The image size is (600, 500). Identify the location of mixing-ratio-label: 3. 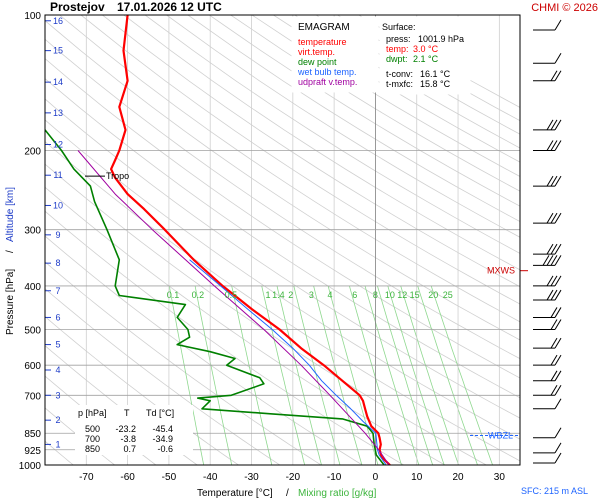
(311, 295).